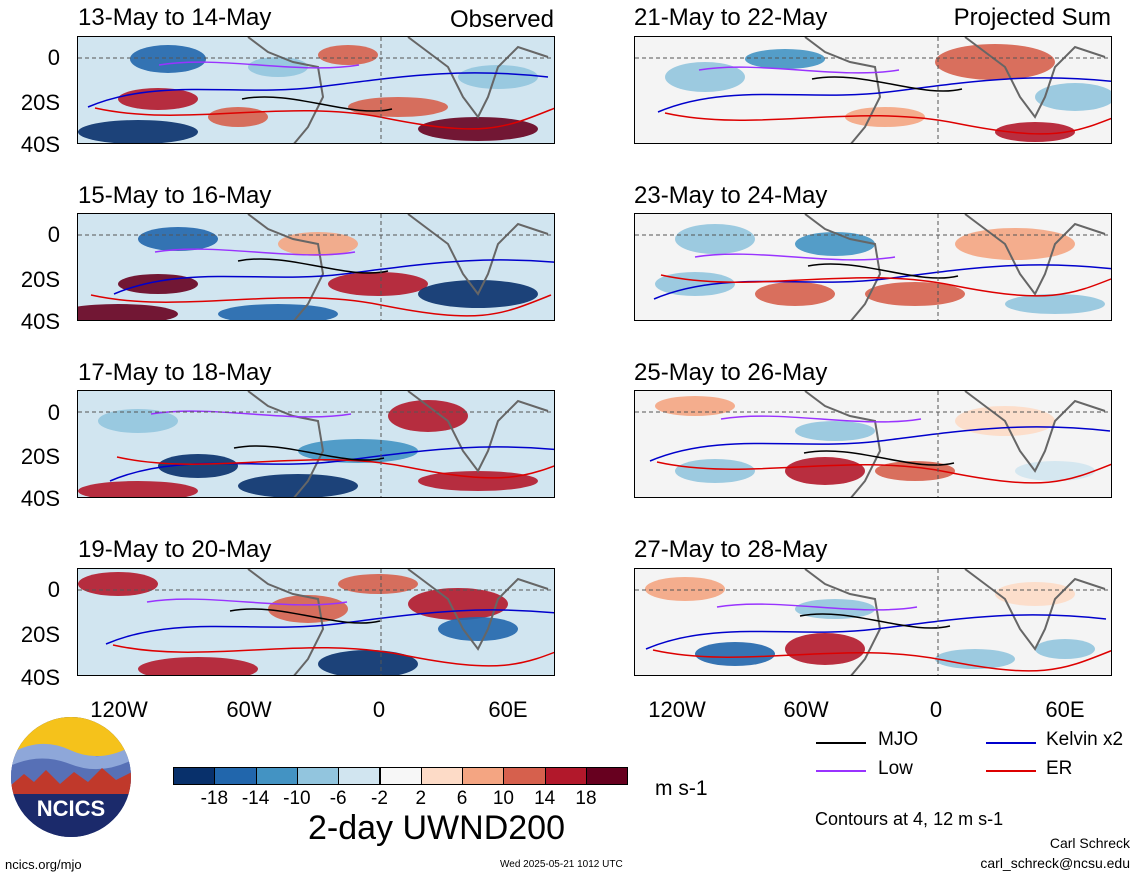  What do you see at coordinates (40, 456) in the screenshot?
I see `y-tick-label: 20S` at bounding box center [40, 456].